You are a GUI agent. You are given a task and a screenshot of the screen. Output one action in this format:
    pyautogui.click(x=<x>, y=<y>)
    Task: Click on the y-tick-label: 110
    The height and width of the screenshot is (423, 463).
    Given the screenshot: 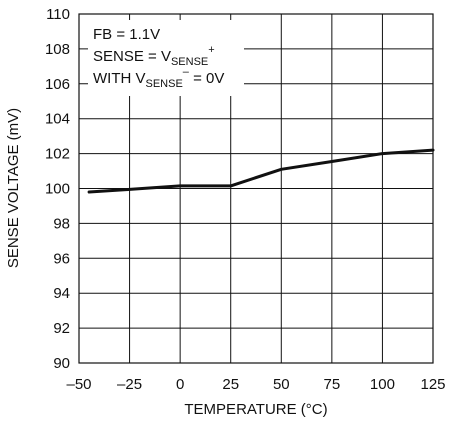 What is the action you would take?
    pyautogui.click(x=58, y=14)
    